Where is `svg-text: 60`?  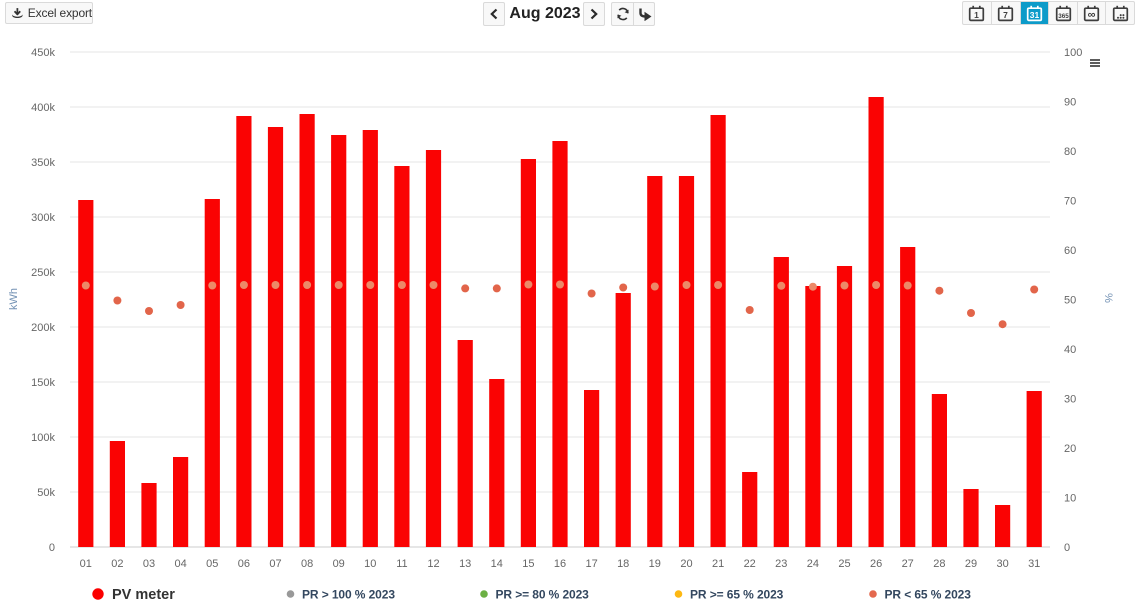 svg-text: 60 is located at coordinates (1070, 251).